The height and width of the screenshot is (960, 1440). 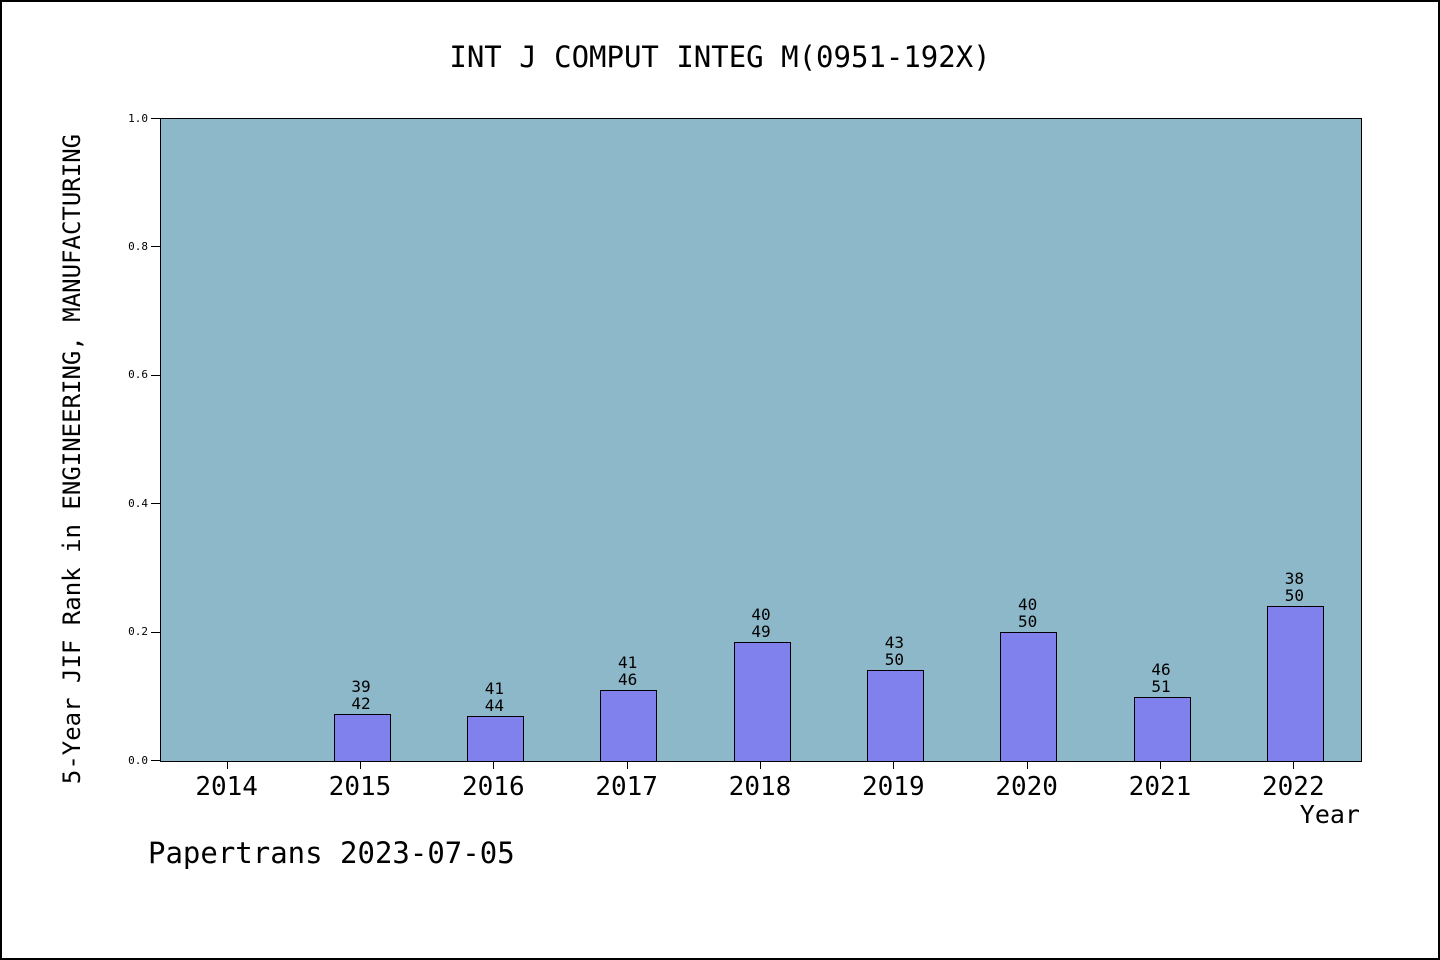 What do you see at coordinates (226, 787) in the screenshot?
I see `x-tick-label-2014: 2014` at bounding box center [226, 787].